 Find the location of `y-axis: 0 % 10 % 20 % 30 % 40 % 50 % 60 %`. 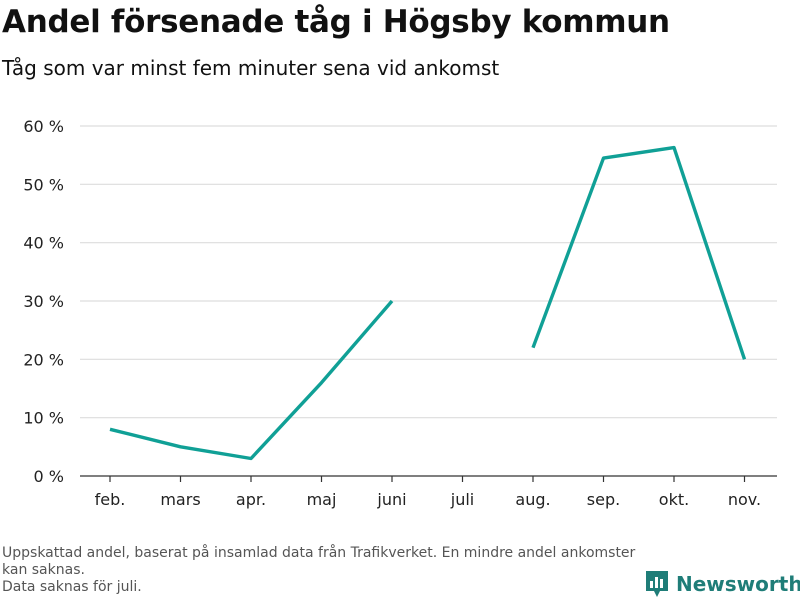

y-axis: 0 % 10 % 20 % 30 % 40 % 50 % 60 % is located at coordinates (43, 301).